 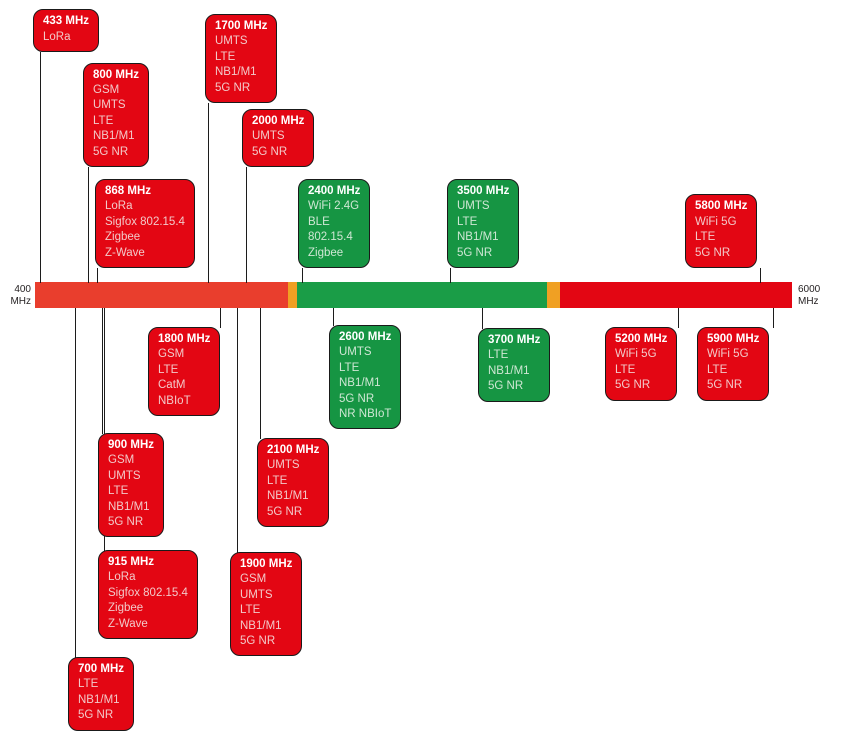 What do you see at coordinates (365, 337) in the screenshot?
I see `band-frequency-label: 2600 MHz` at bounding box center [365, 337].